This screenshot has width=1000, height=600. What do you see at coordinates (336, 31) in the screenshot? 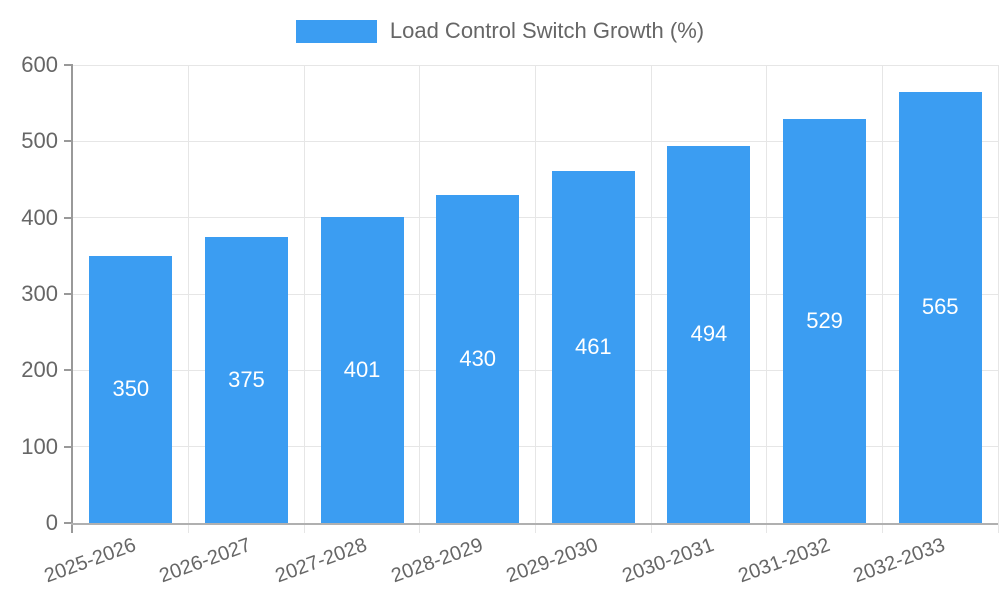
I see `legend-swatch` at bounding box center [336, 31].